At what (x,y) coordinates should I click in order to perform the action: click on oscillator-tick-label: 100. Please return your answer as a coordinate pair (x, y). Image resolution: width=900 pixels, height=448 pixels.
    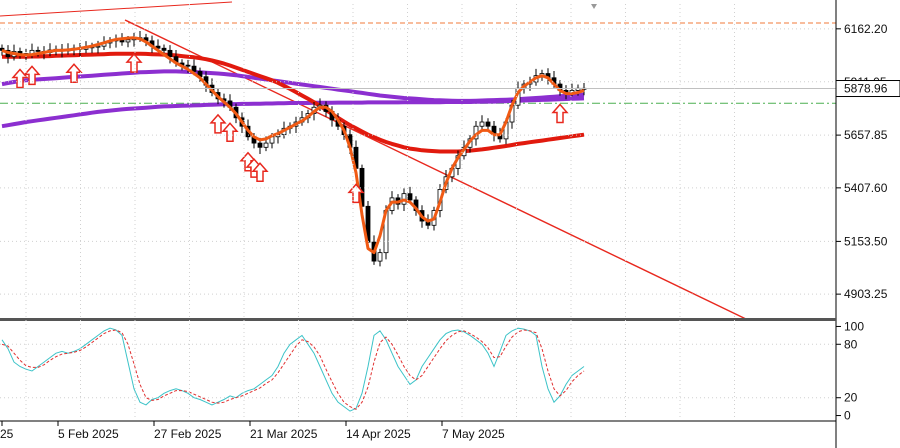
    Looking at the image, I should click on (854, 326).